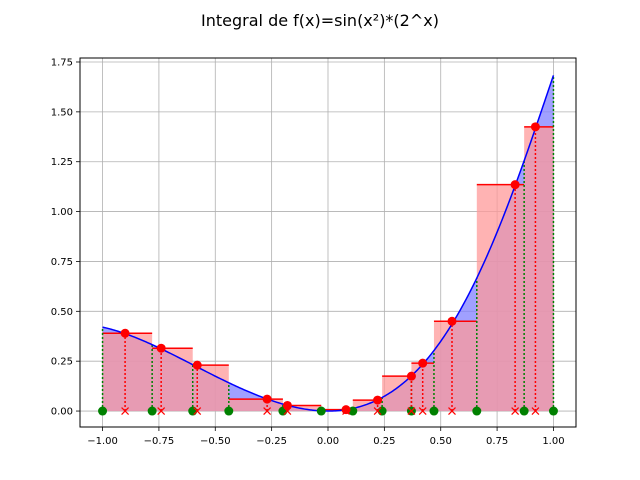 This screenshot has height=480, width=640. What do you see at coordinates (384, 441) in the screenshot?
I see `x-tick-label: 0.25` at bounding box center [384, 441].